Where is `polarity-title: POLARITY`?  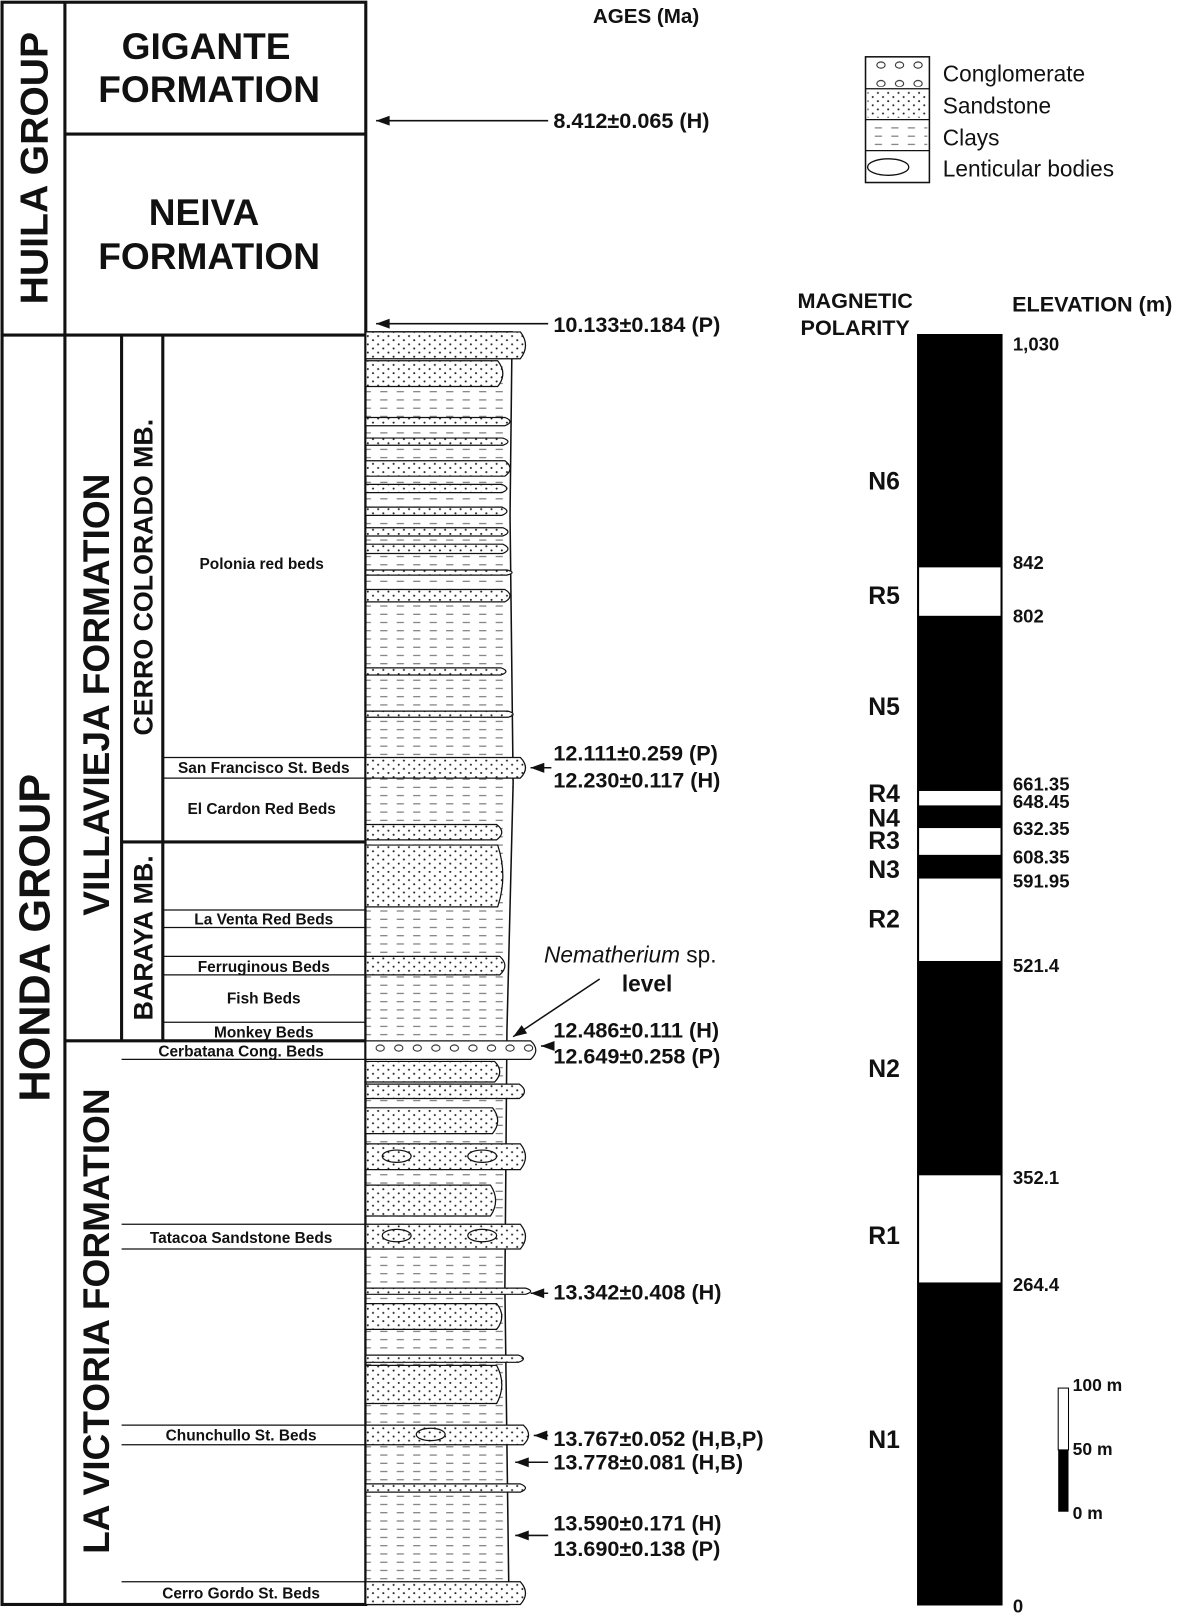
polarity-title: POLARITY is located at coordinates (856, 327).